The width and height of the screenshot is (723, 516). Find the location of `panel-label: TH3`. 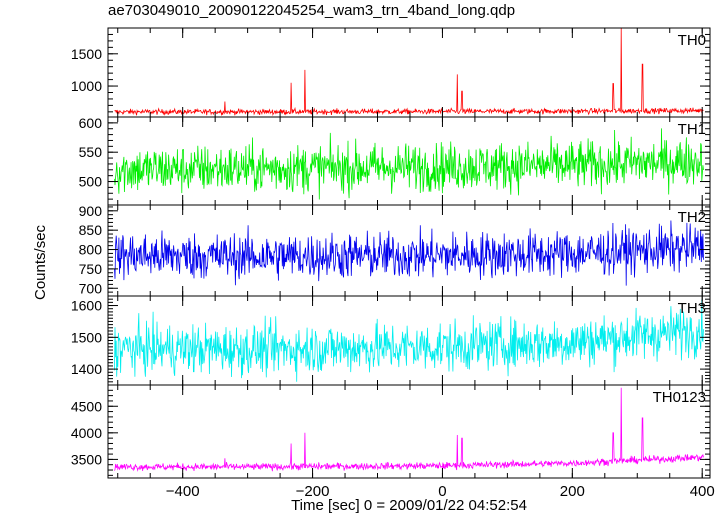

panel-label: TH3 is located at coordinates (692, 308).